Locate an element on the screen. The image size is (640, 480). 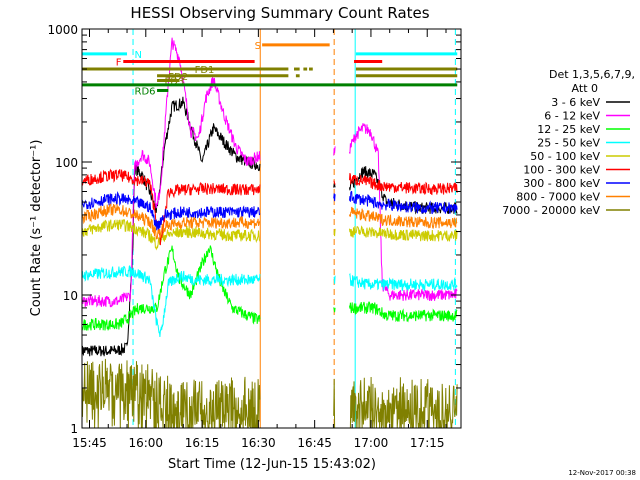
x-axis-label: Start Time (12-Jun-15 15:43:02) is located at coordinates (272, 464).